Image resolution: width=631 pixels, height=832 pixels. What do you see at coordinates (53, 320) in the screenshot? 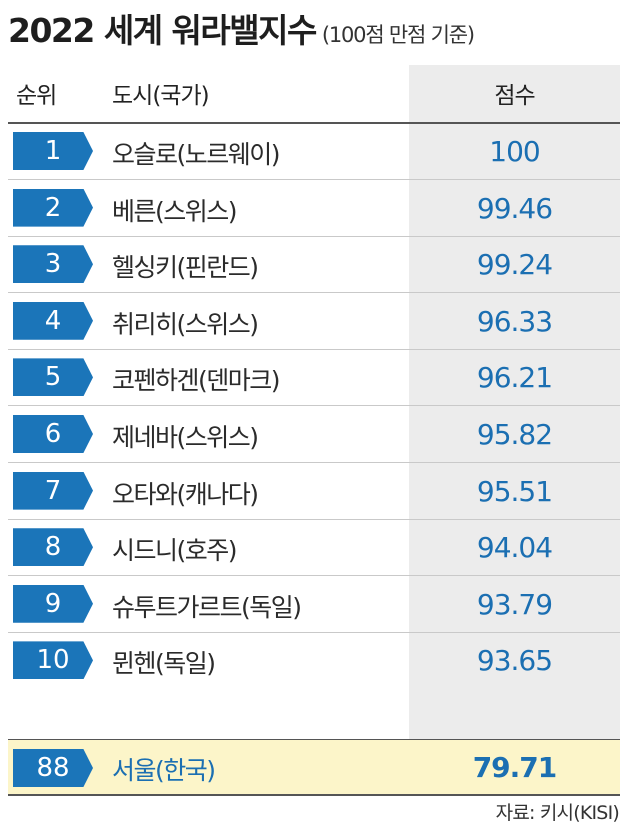
I see `rank-badge: 4` at bounding box center [53, 320].